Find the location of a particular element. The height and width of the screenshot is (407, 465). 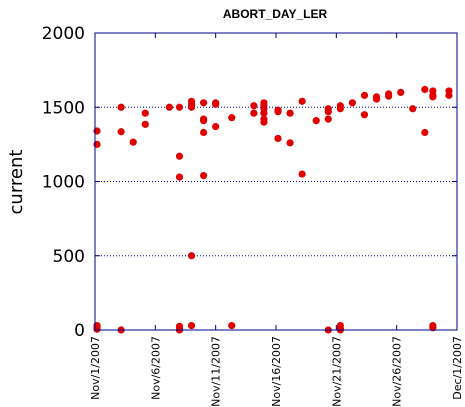

y-tick-label: 1000 is located at coordinates (63, 183).